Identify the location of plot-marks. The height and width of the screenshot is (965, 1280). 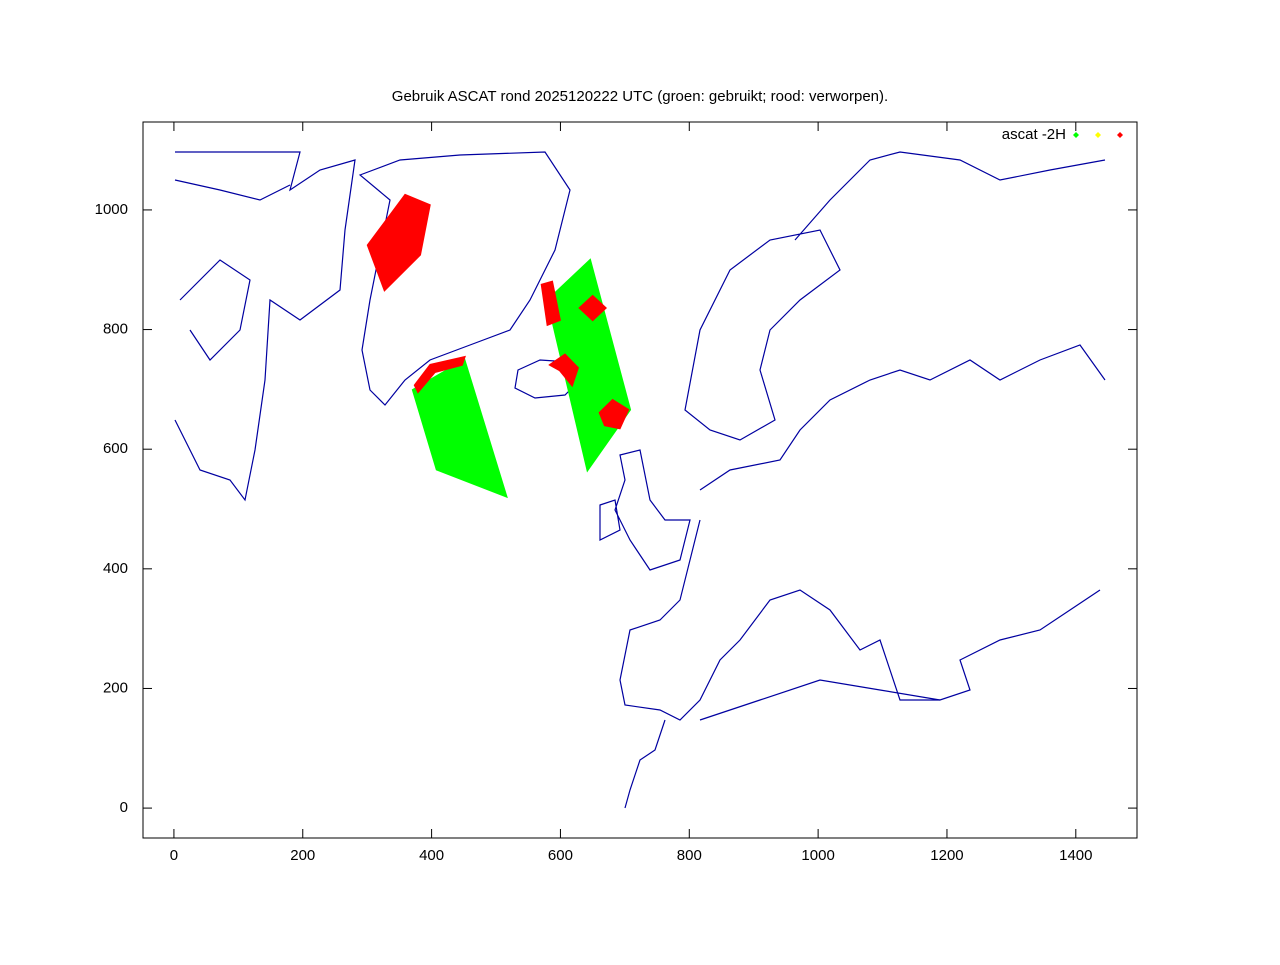
(499, 346).